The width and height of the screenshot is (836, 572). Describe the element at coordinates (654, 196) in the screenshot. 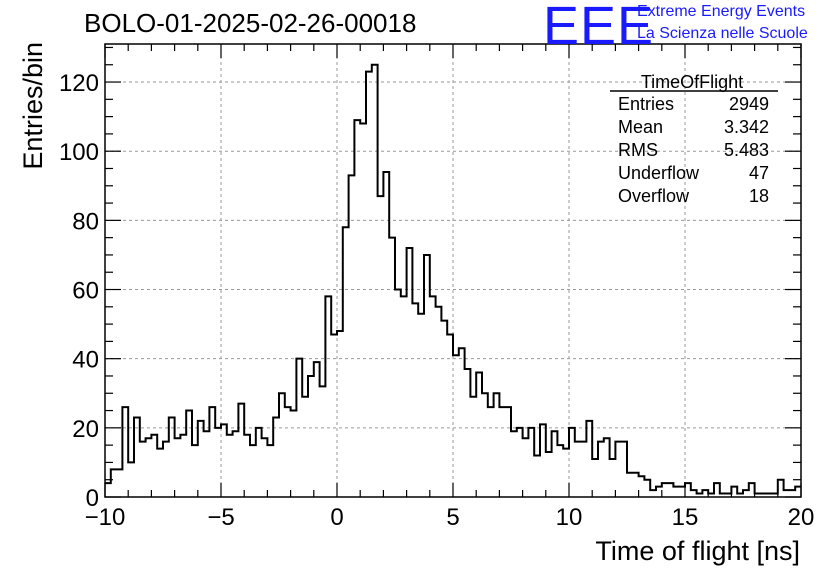

I see `stats-label-overflow: Overflow` at that location.